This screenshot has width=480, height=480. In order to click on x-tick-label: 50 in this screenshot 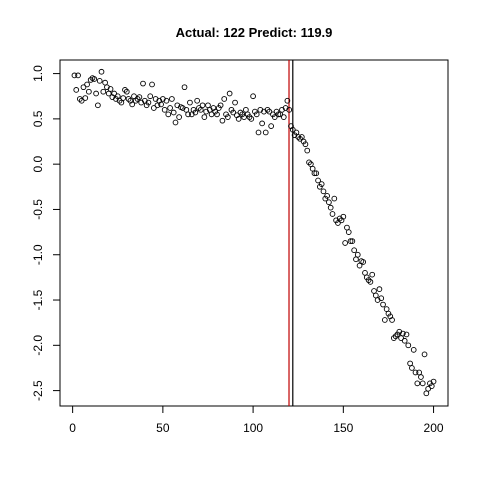, I will do `click(163, 428)`.